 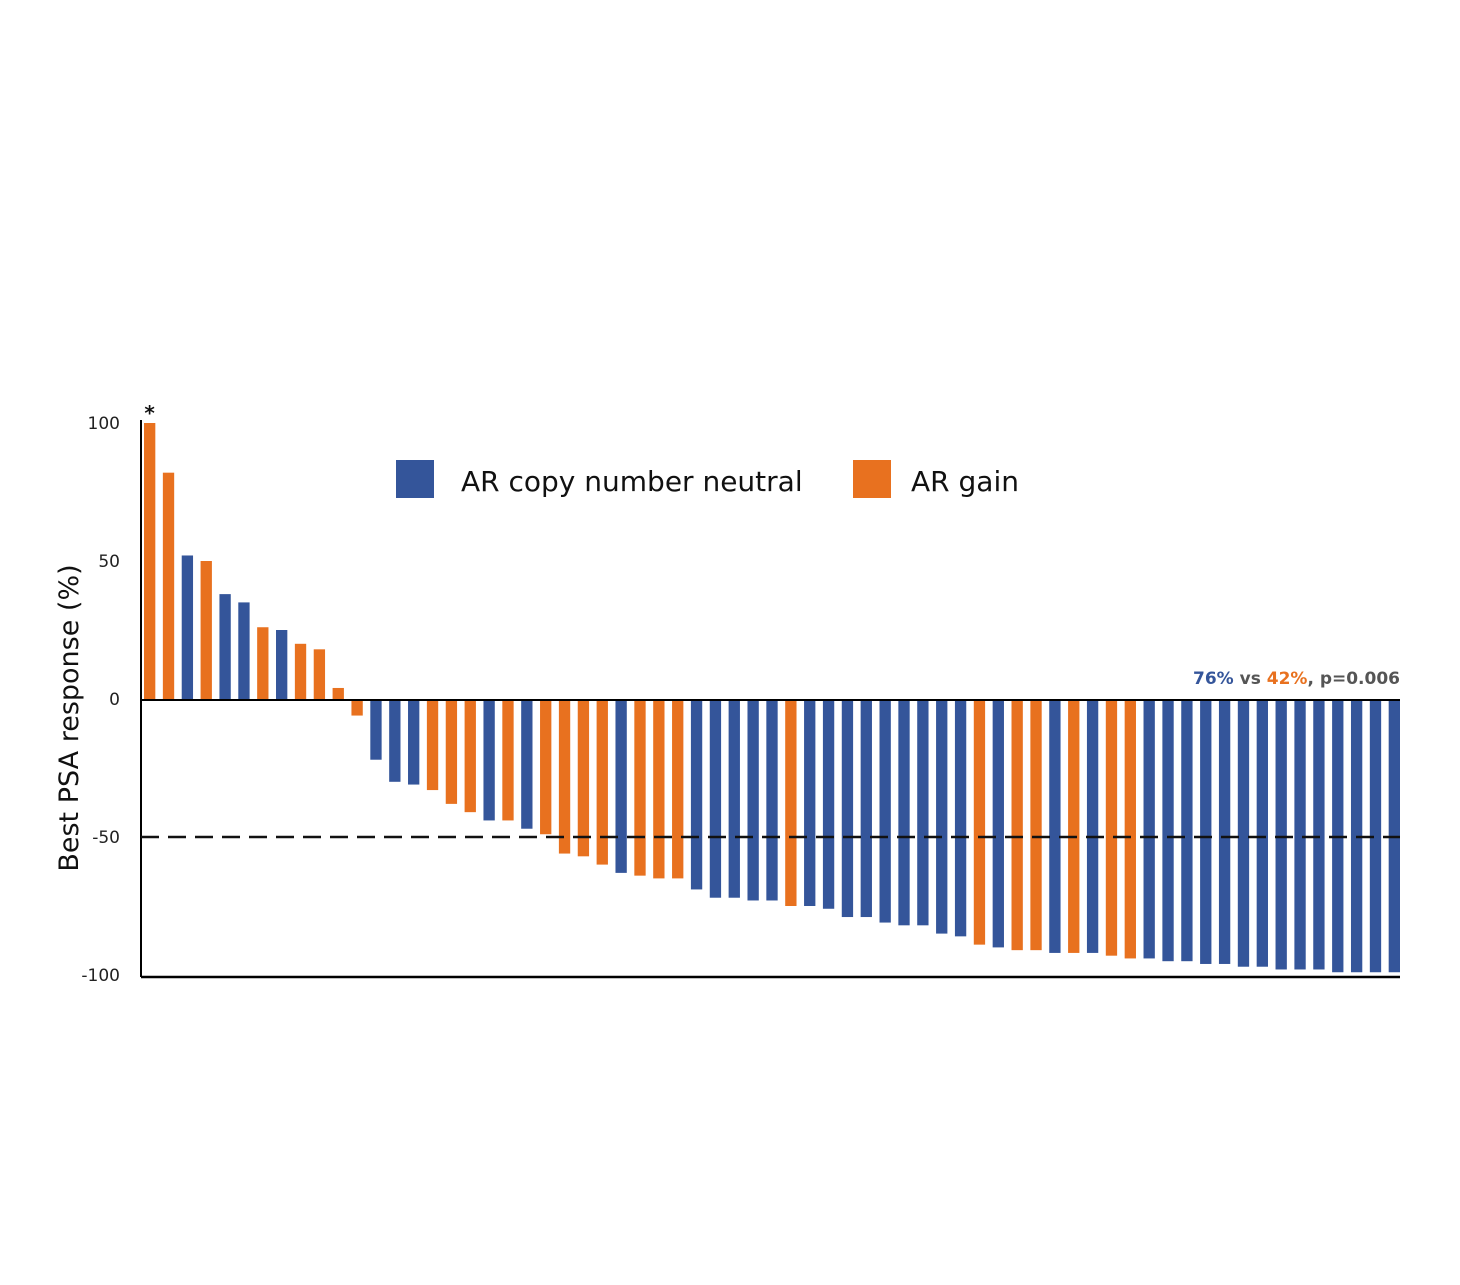 What do you see at coordinates (300, 671) in the screenshot?
I see `bar-9-gain` at bounding box center [300, 671].